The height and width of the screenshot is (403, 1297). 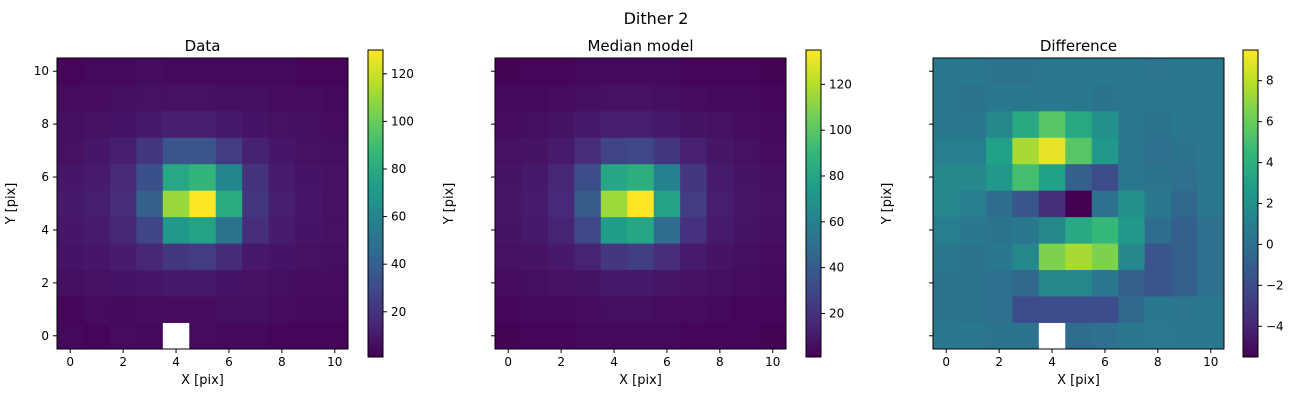 I want to click on panel-title: Difference, so click(x=1078, y=46).